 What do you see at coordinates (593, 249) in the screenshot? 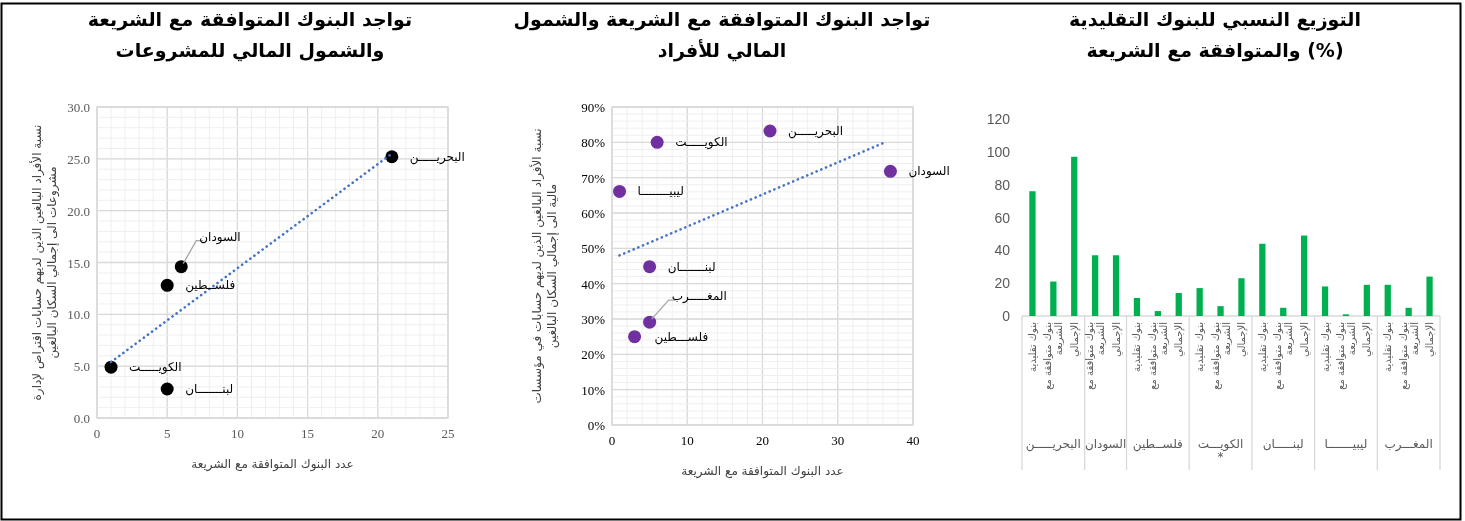
I see `y-tick-label: 50%` at bounding box center [593, 249].